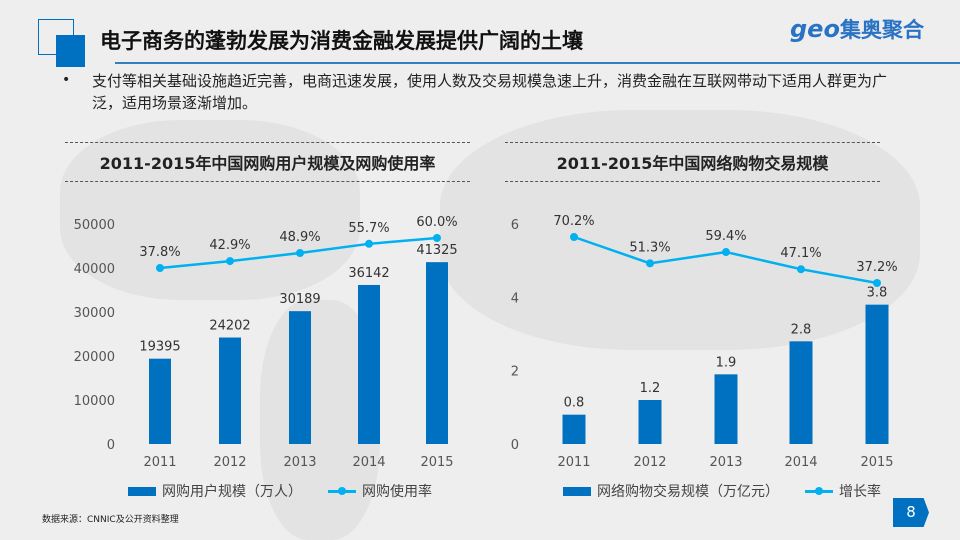 The width and height of the screenshot is (960, 540). I want to click on legend-volume: 网络购物交易规模（万亿元） 增长率, so click(722, 491).